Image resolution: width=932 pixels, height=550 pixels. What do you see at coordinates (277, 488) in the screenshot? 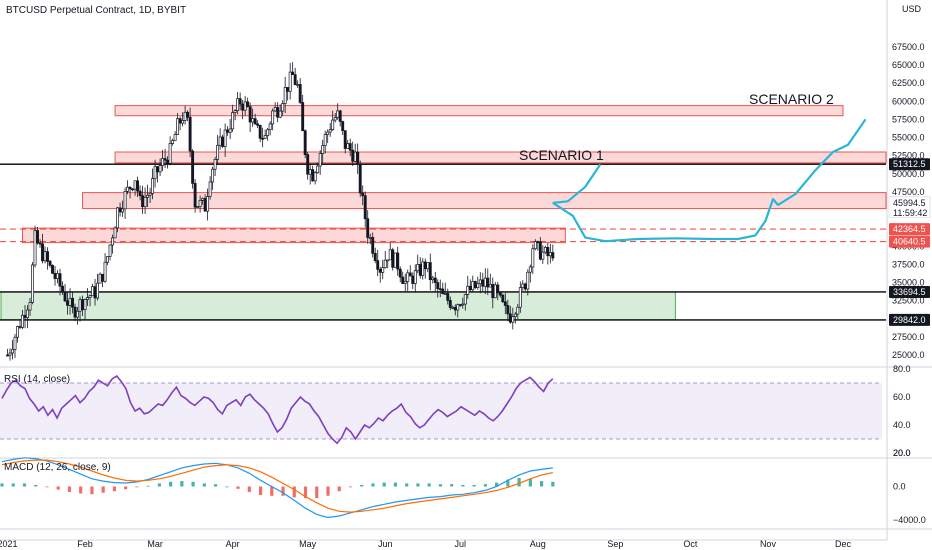
I see `macd-line` at bounding box center [277, 488].